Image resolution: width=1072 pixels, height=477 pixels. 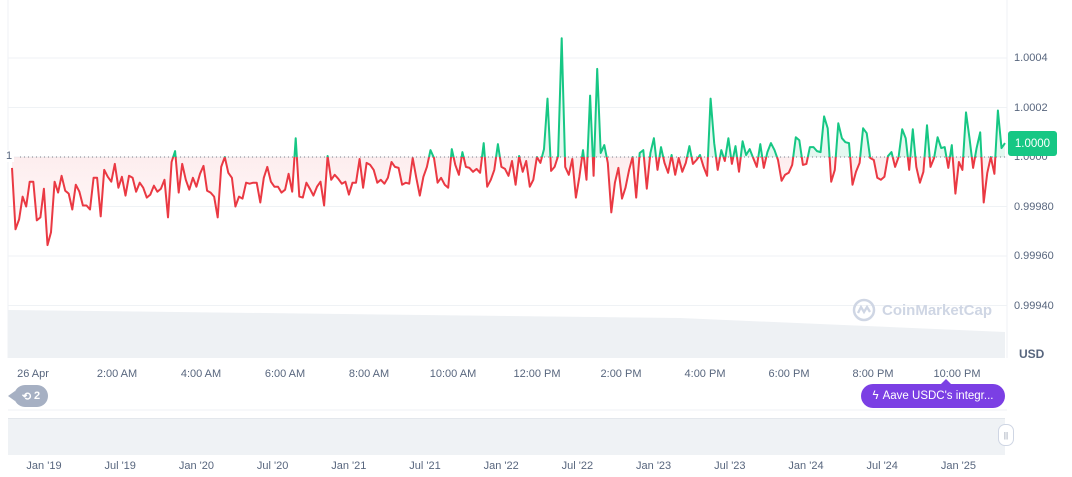 What do you see at coordinates (1006, 435) in the screenshot?
I see `navigator-handle: ||` at bounding box center [1006, 435].